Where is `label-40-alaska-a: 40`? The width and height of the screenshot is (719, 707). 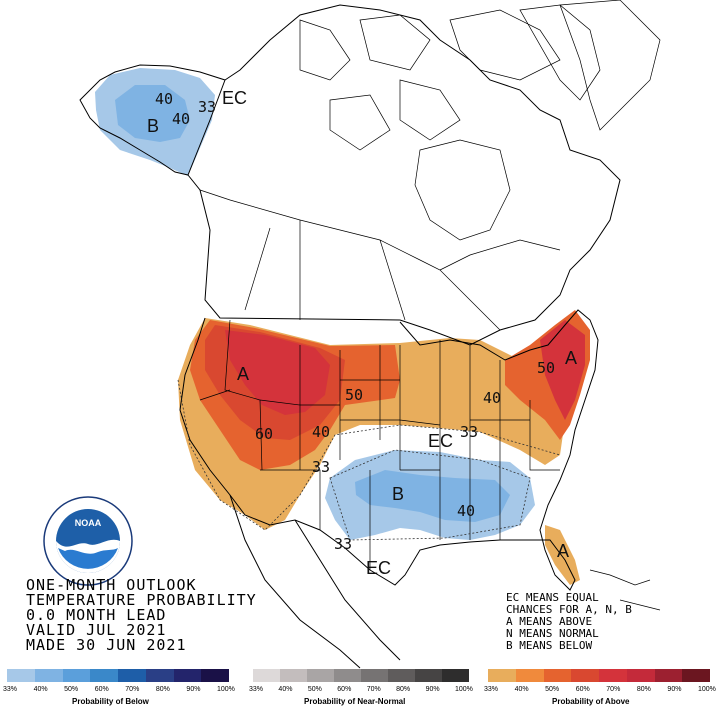 label-40-alaska-a: 40 is located at coordinates (164, 99).